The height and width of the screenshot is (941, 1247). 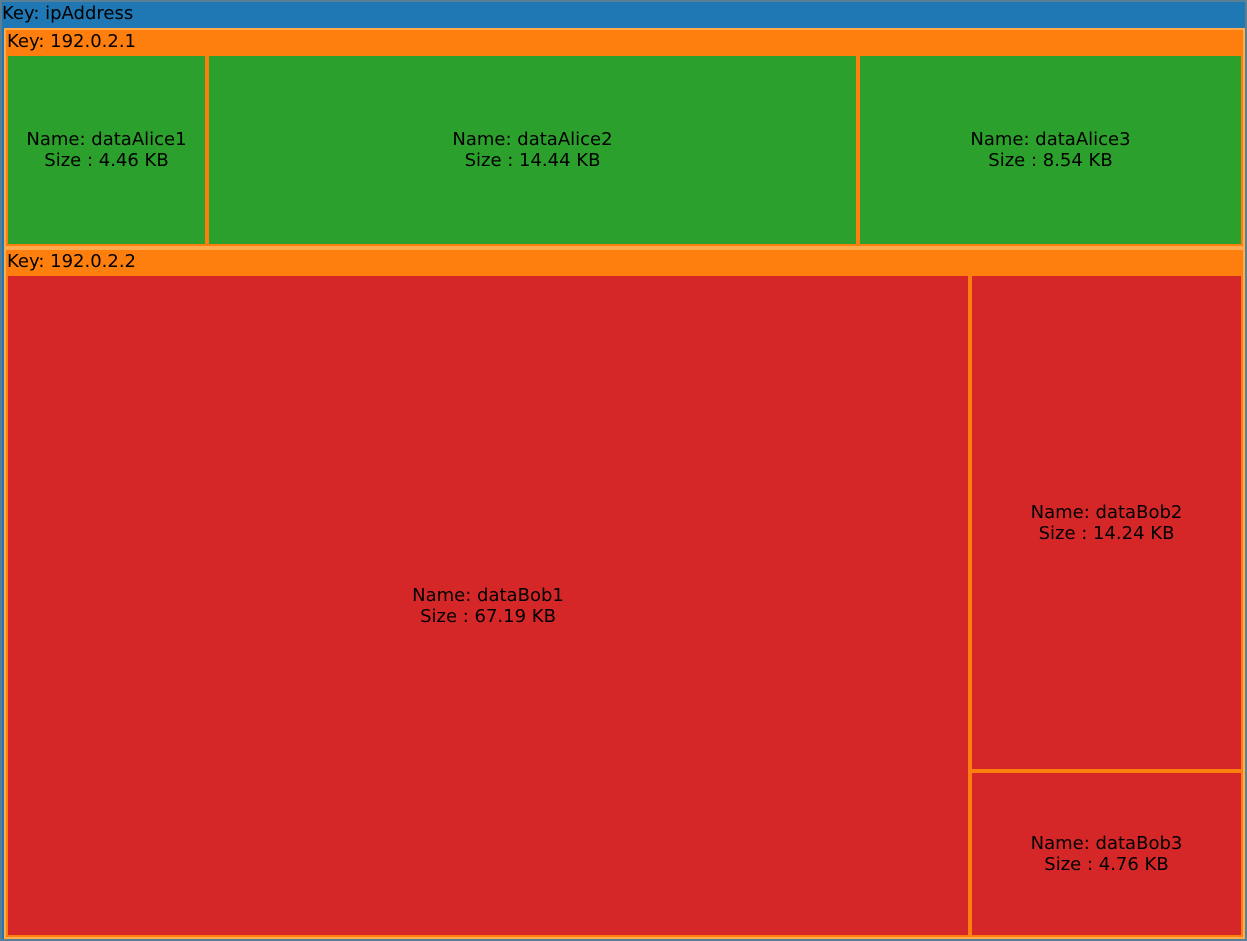 What do you see at coordinates (1050, 139) in the screenshot?
I see `leaf-name-label: Name: dataAlice3` at bounding box center [1050, 139].